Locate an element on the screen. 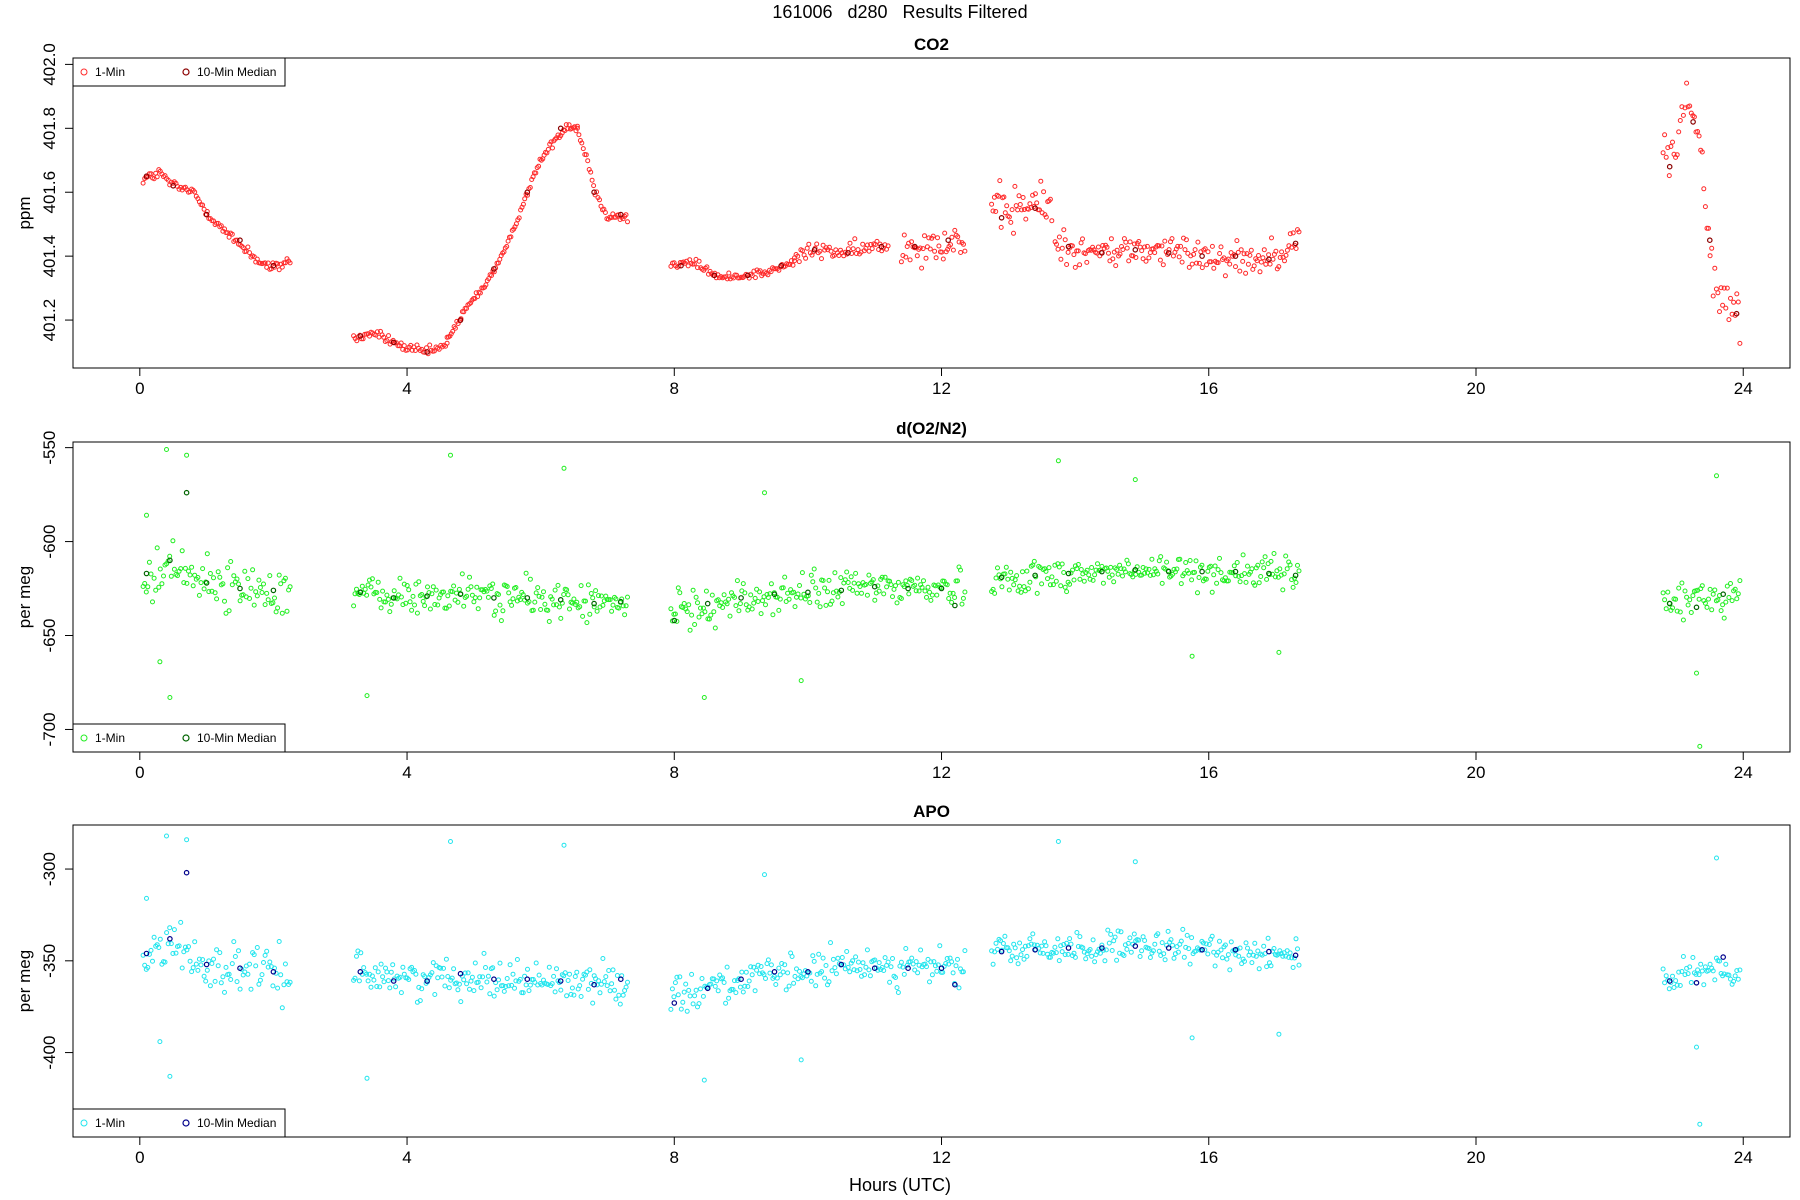 The image size is (1800, 1200). x-tick-label: 16 is located at coordinates (1208, 772).